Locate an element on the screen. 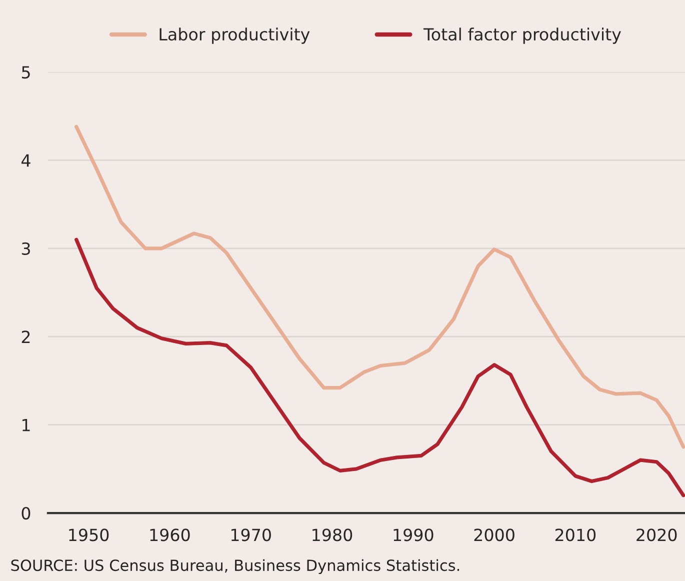  y-tick-label: 3 is located at coordinates (26, 249).